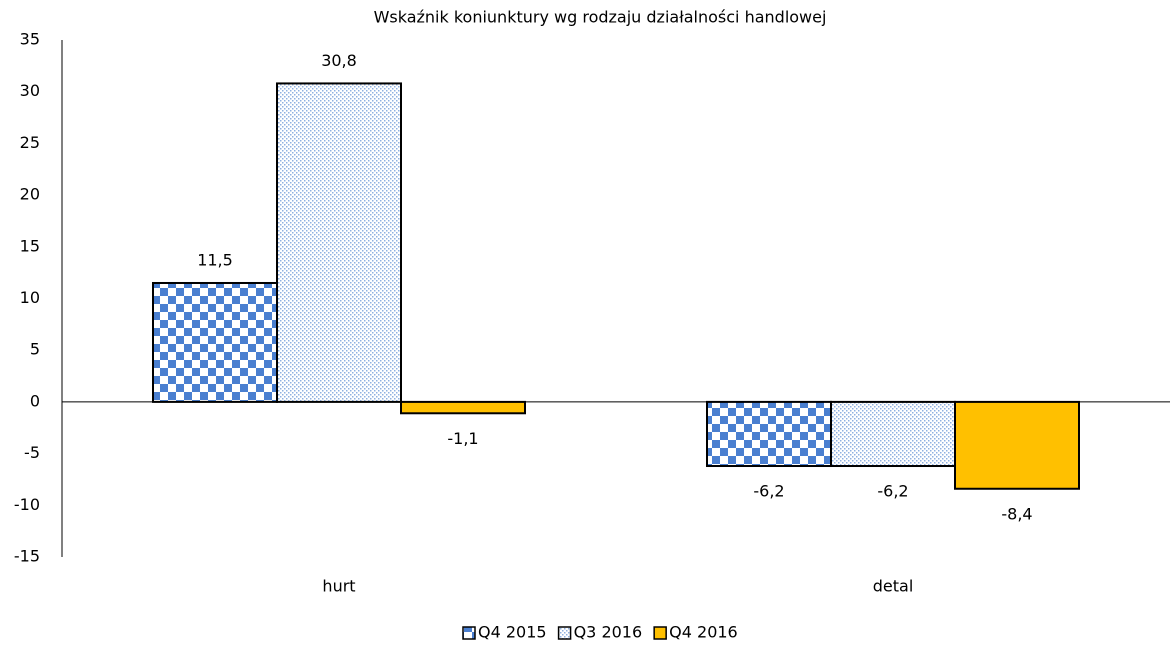 This screenshot has width=1170, height=650. I want to click on y-tick-label: -5, so click(32, 452).